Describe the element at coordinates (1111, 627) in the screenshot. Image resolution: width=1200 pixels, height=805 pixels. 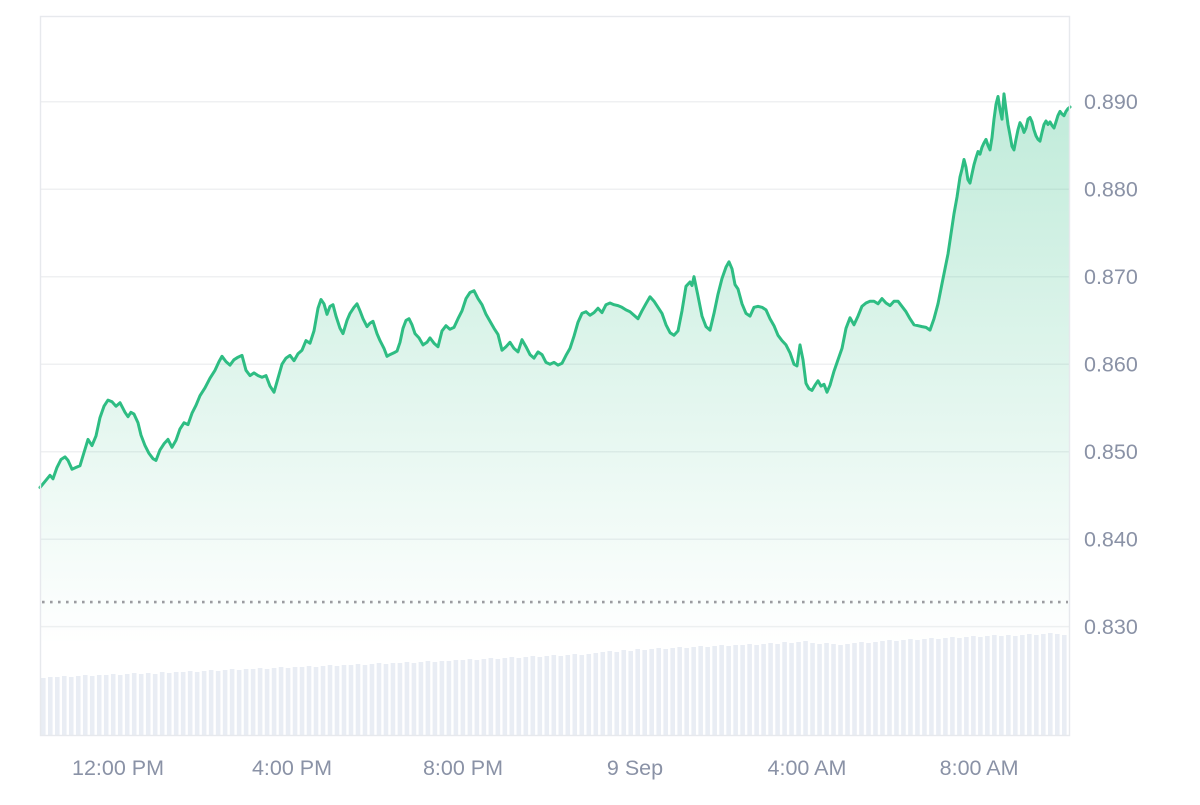
I see `y-tick-label: 0.830` at that location.